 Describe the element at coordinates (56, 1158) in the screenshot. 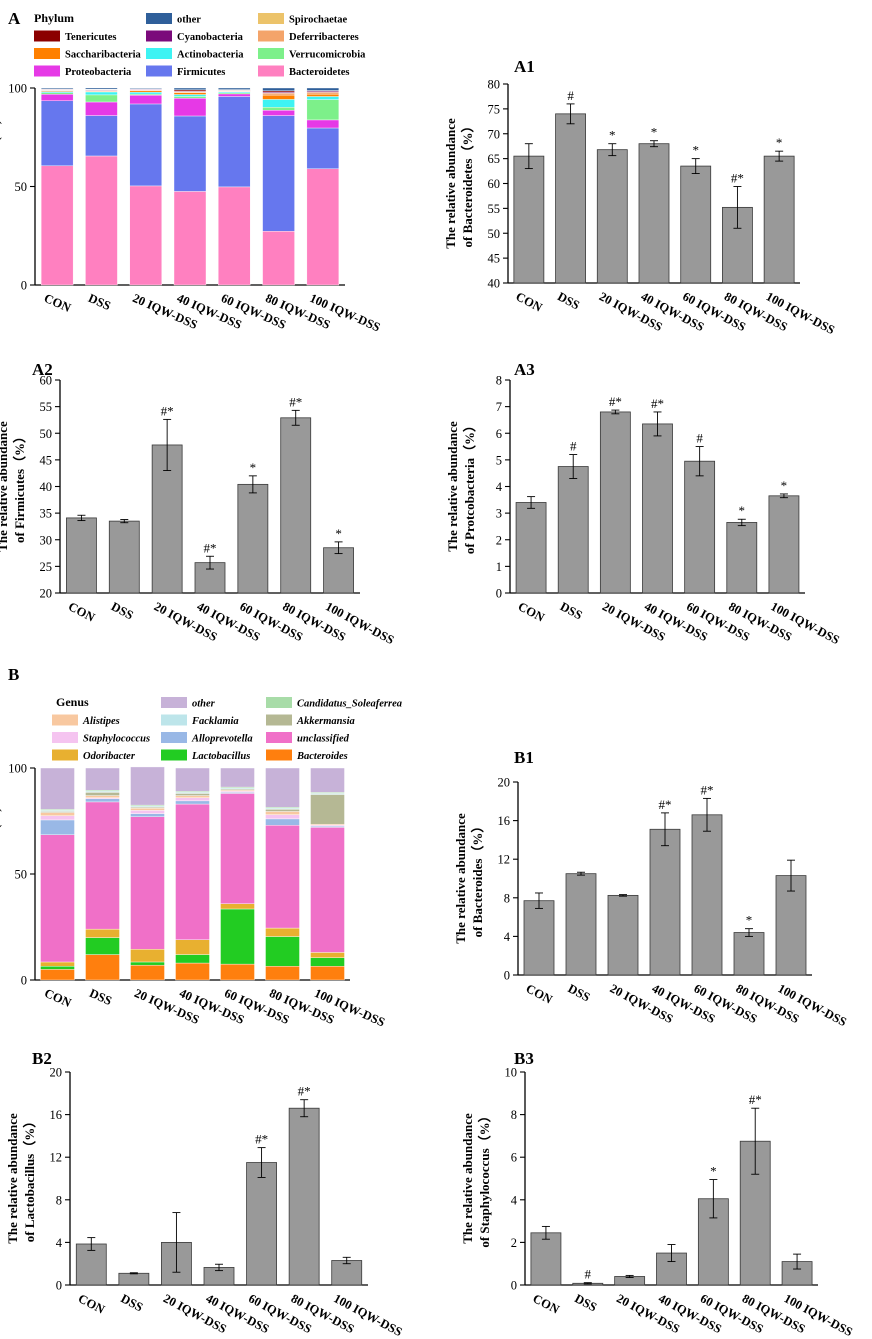

I see `y-tick-label: 12` at that location.